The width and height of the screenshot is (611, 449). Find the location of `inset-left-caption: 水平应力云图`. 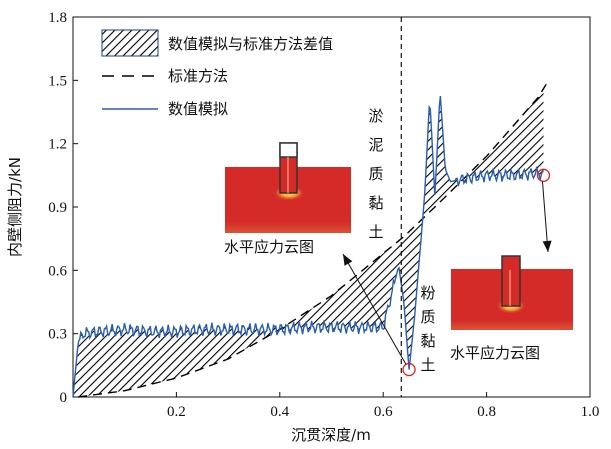

inset-left-caption: 水平应力云图 is located at coordinates (269, 247).